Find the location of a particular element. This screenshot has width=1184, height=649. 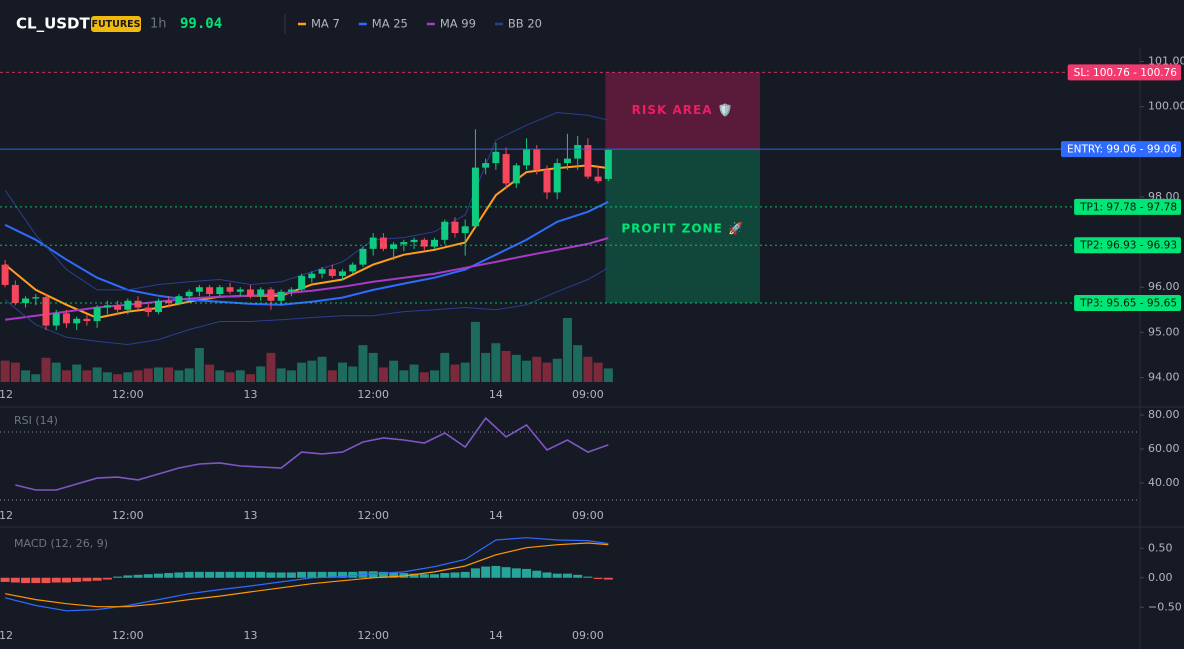

legend-label: MA 99 is located at coordinates (458, 24).